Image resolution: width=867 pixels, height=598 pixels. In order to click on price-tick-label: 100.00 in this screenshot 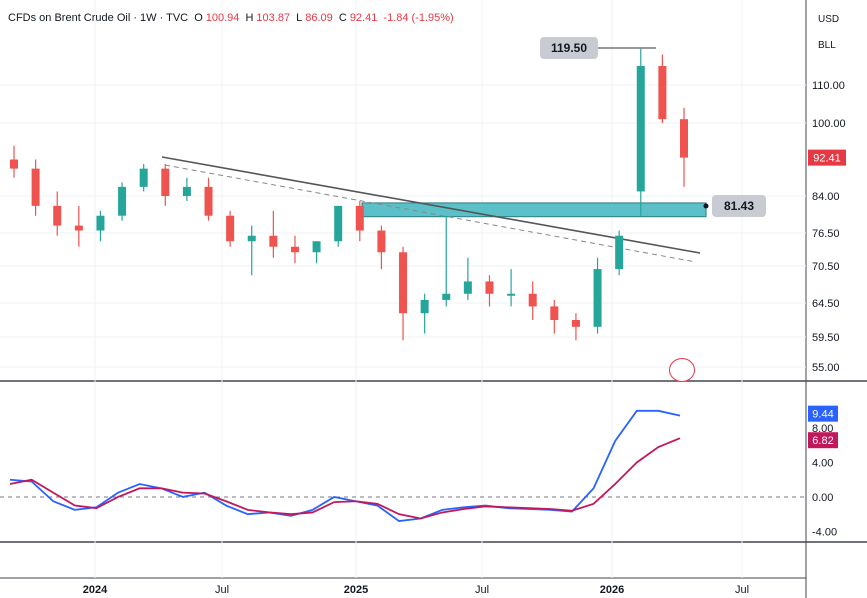, I will do `click(829, 124)`.